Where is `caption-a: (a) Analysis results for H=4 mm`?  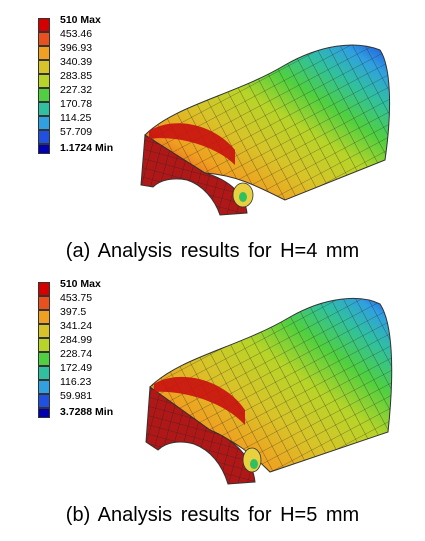 caption-a: (a) Analysis results for H=4 mm is located at coordinates (212, 251).